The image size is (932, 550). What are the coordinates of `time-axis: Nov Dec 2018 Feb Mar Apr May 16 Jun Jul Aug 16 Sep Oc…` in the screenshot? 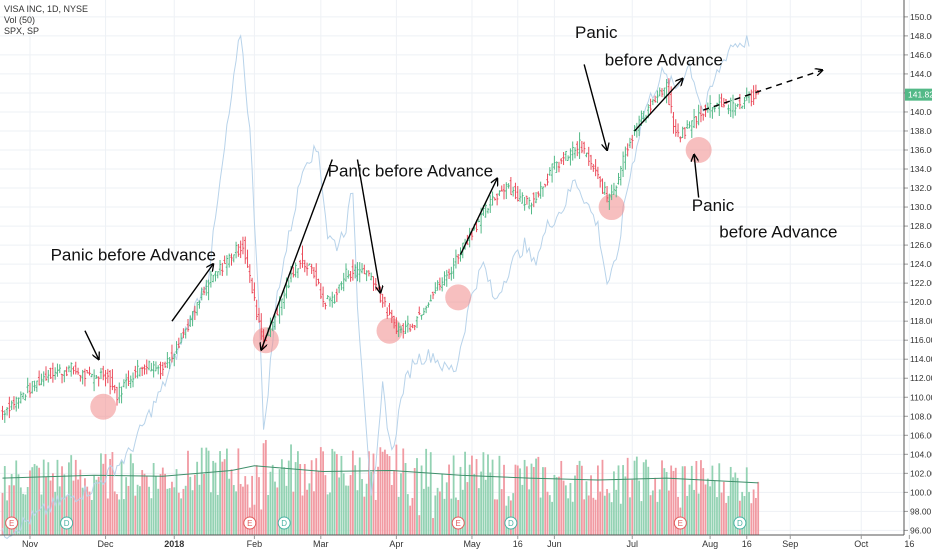 It's located at (457, 541).